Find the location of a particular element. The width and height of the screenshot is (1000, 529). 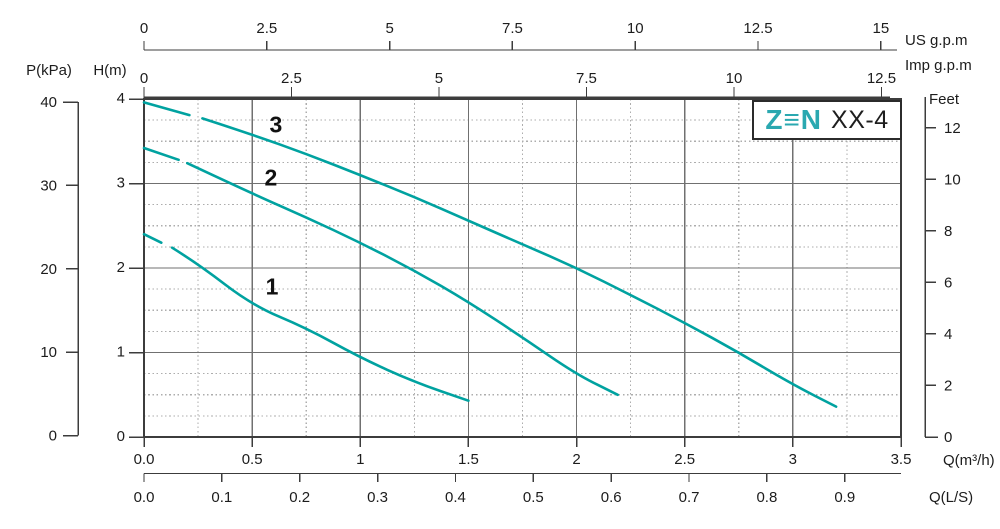

svg-text: 30 is located at coordinates (48, 185).